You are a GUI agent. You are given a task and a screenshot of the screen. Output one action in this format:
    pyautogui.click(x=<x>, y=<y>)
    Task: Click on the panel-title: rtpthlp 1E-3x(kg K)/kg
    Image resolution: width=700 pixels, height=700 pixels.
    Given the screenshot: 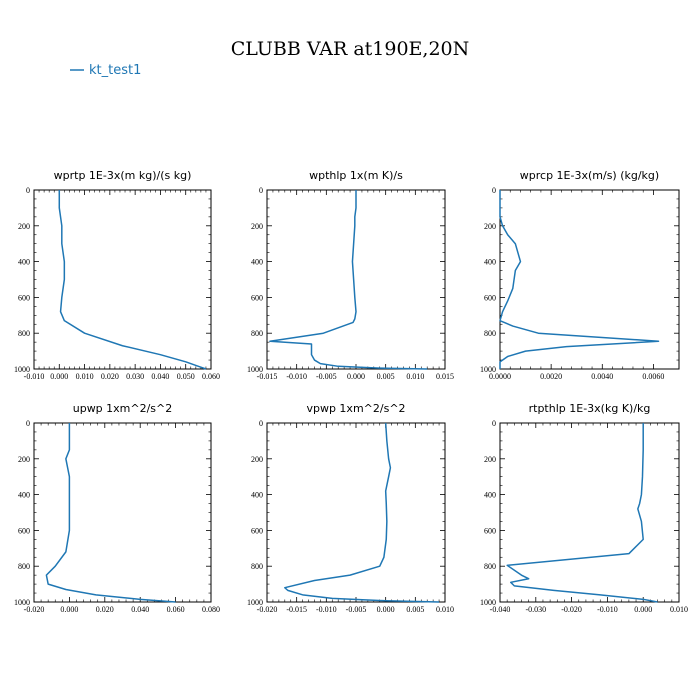 What is the action you would take?
    pyautogui.click(x=590, y=408)
    